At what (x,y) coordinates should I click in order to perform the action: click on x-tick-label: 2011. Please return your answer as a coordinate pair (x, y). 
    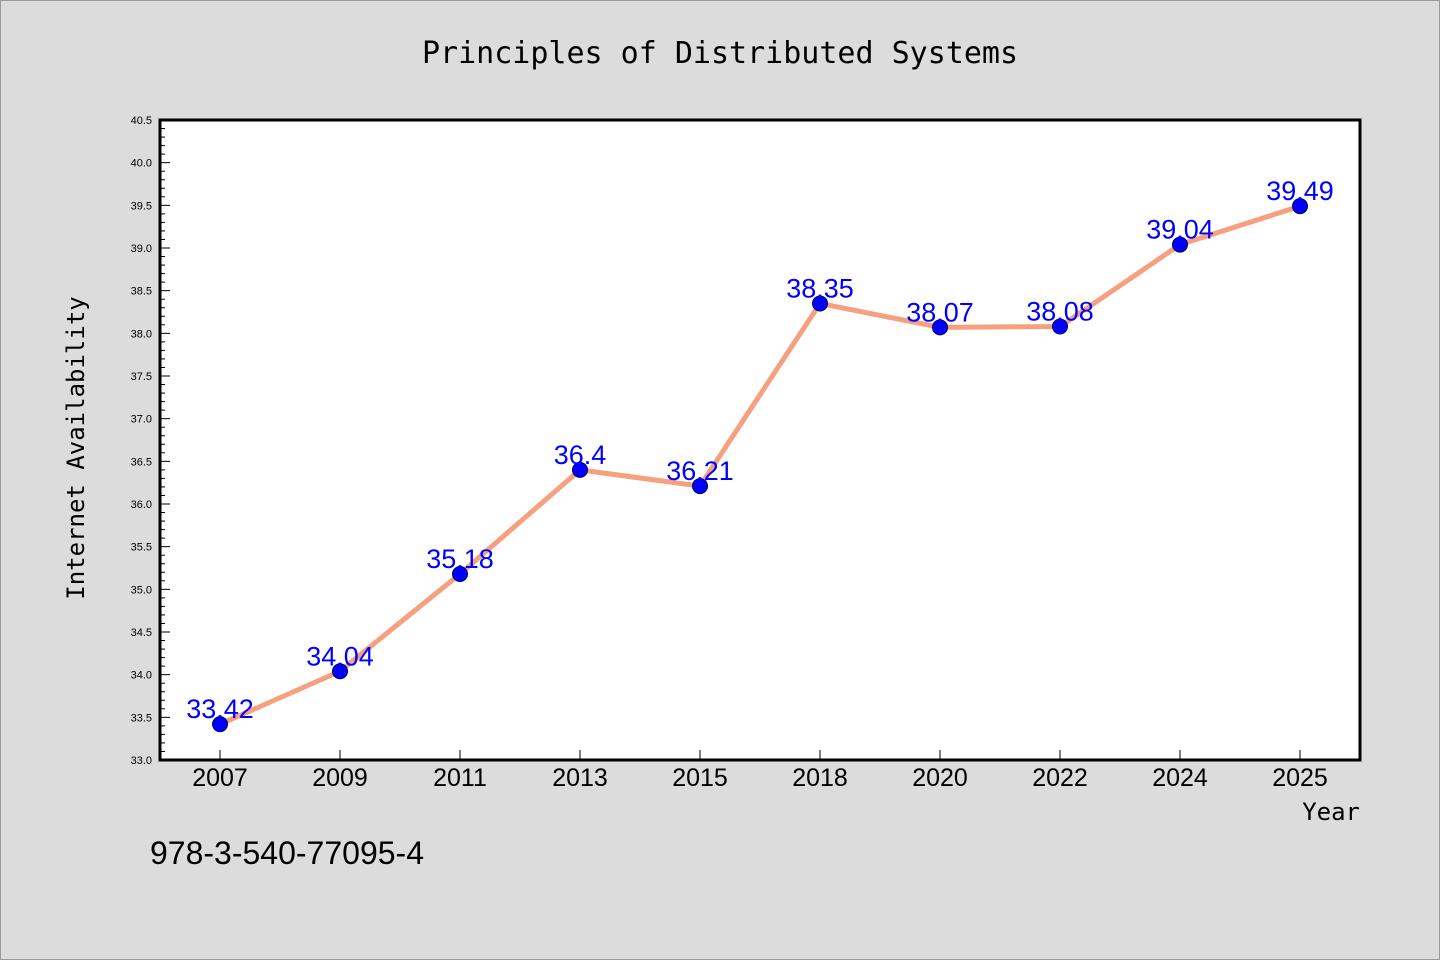
    Looking at the image, I should click on (460, 778).